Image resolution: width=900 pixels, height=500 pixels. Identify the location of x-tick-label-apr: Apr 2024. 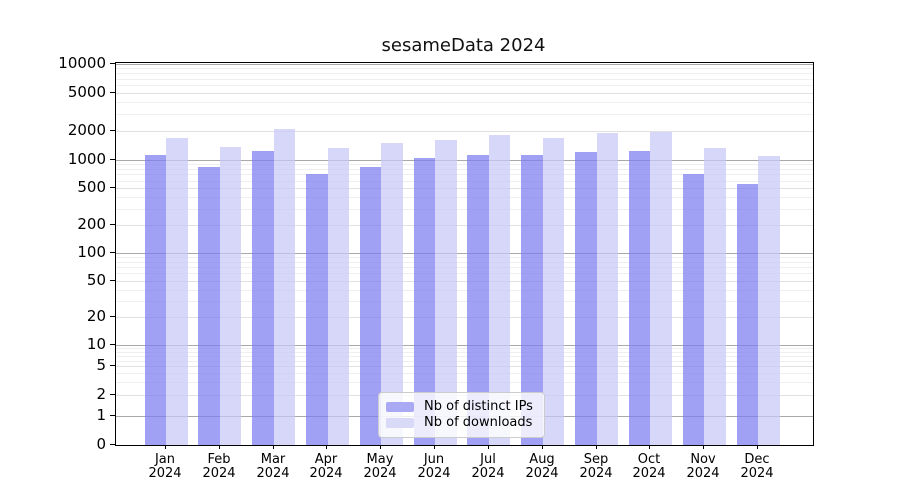
(326, 466).